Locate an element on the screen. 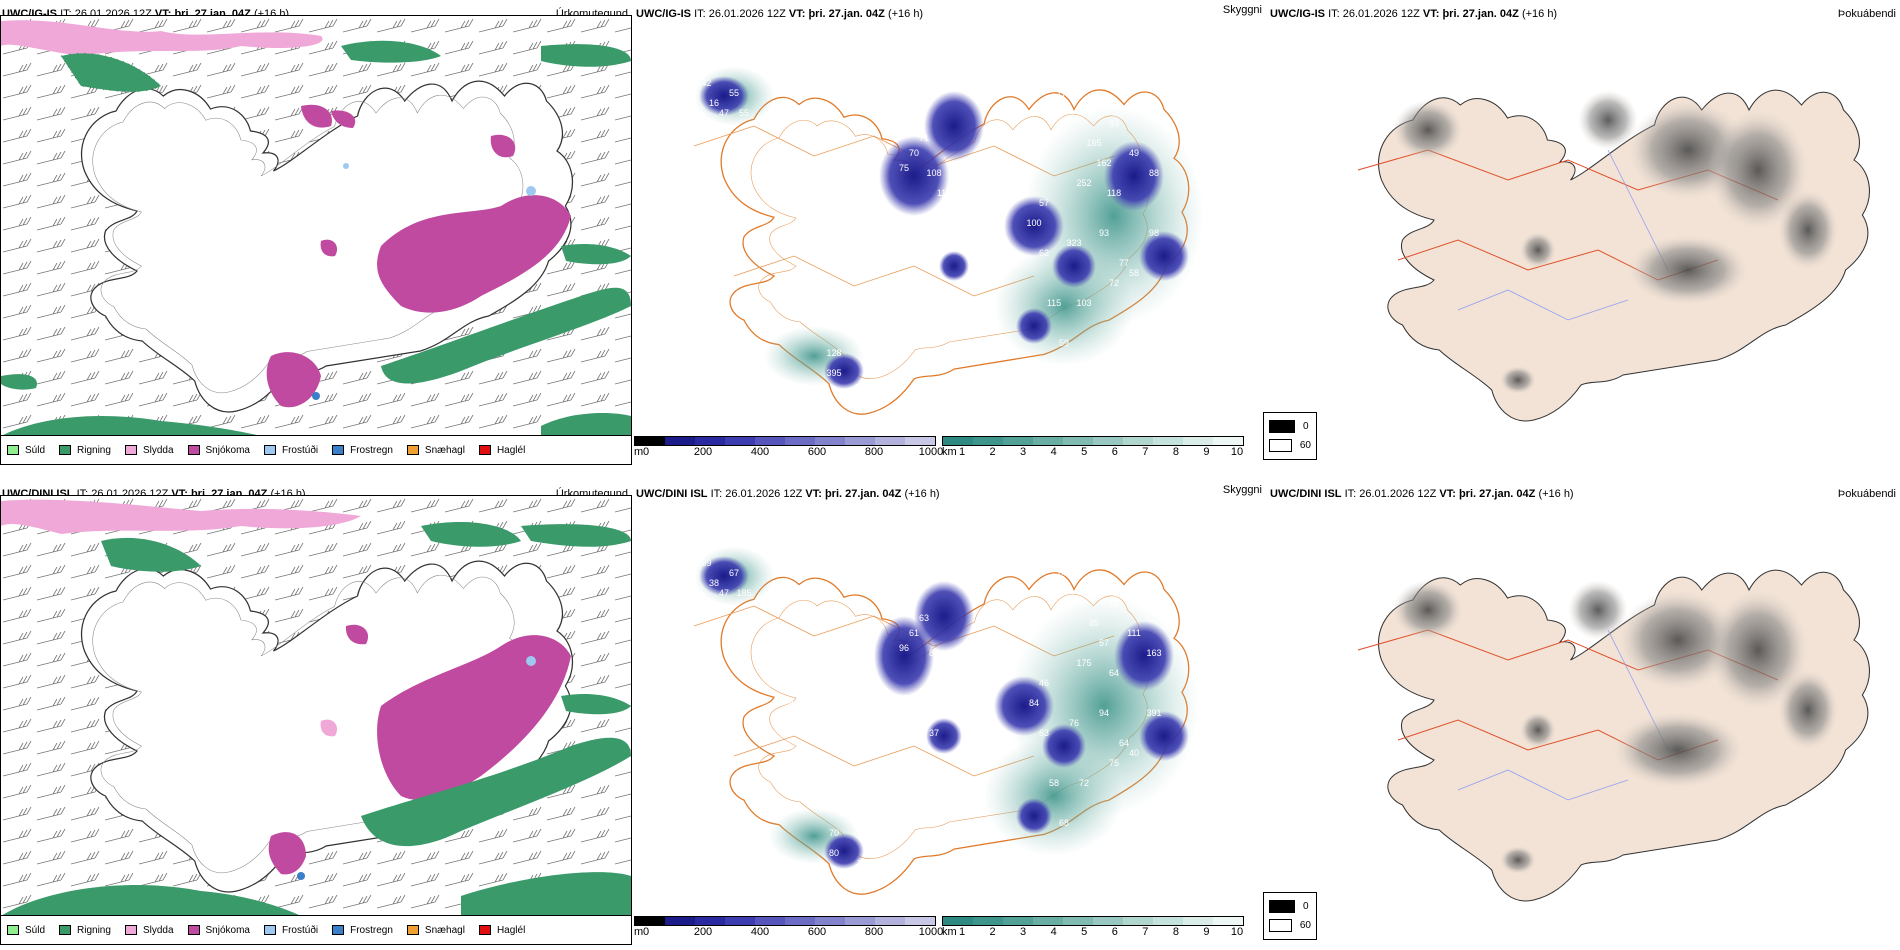  legend-item-snaehagl: Snæhagl is located at coordinates (435, 930).